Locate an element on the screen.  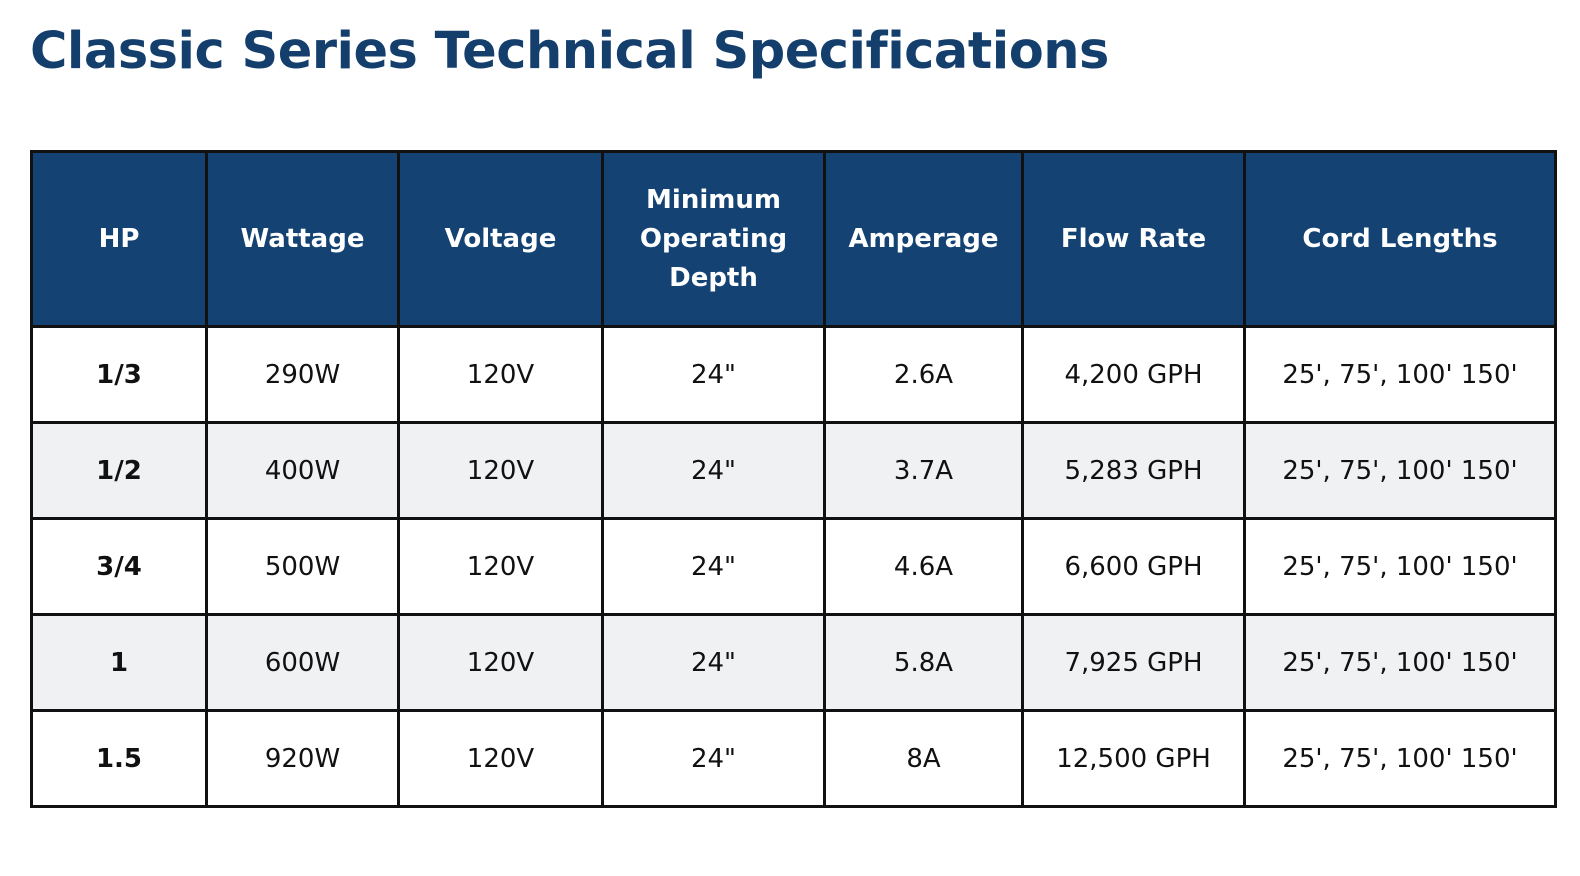
cell-hp: 1 is located at coordinates (119, 662).